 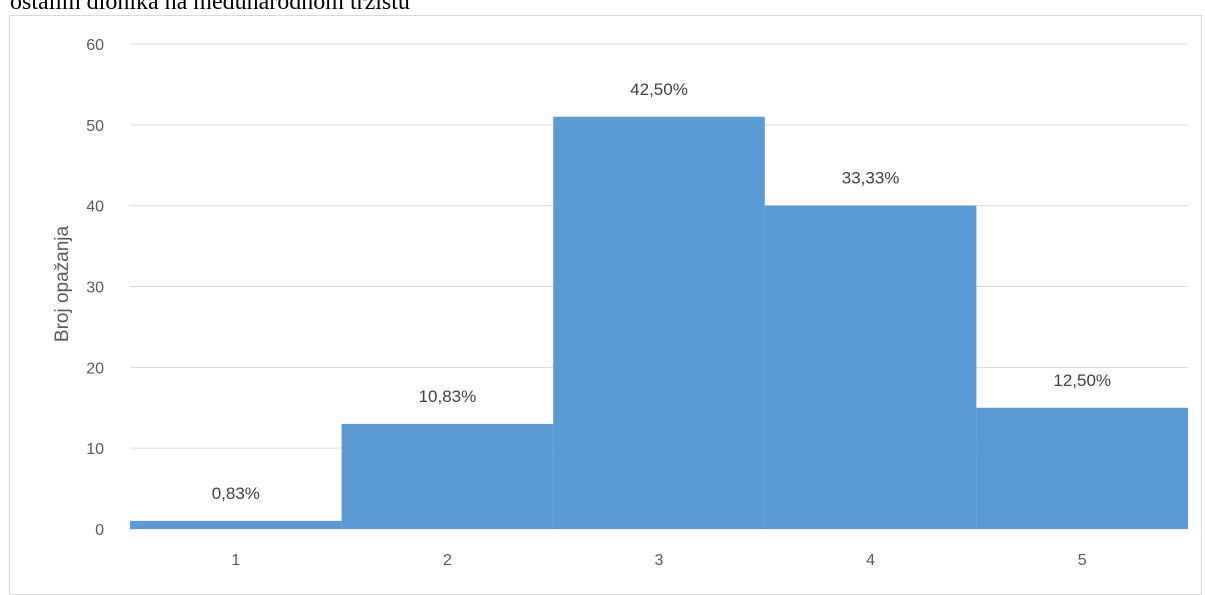 I want to click on x-tick-label: 3, so click(x=659, y=560).